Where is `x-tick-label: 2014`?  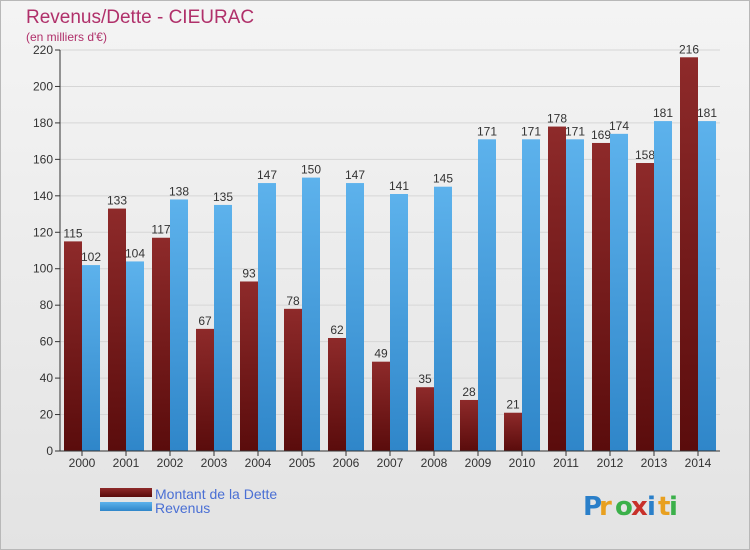
x-tick-label: 2014 is located at coordinates (698, 463).